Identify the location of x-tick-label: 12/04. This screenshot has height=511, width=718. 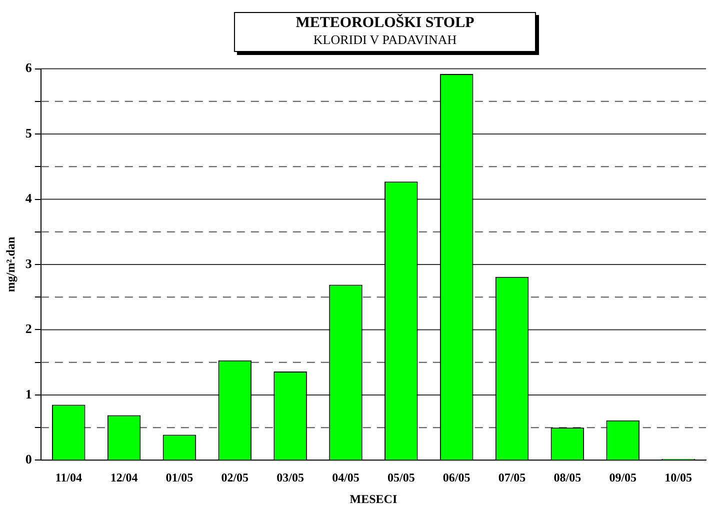
(124, 477).